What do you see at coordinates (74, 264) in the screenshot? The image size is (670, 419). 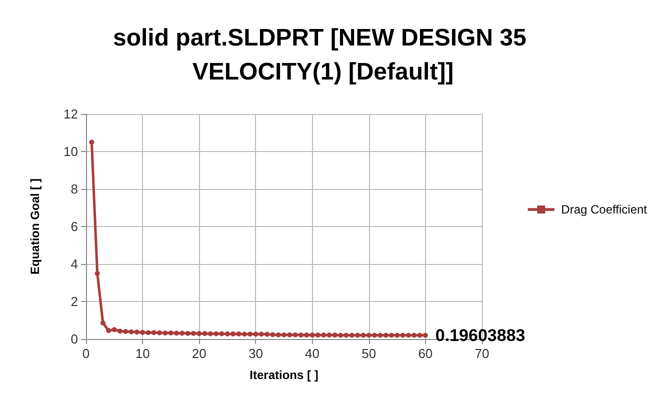 I see `y-tick-label: 4` at bounding box center [74, 264].